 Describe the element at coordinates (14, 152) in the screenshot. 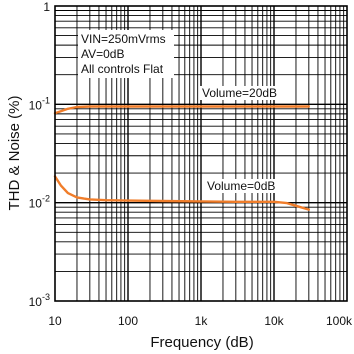

I see `y-axis-label: THD & Noise (%)` at that location.